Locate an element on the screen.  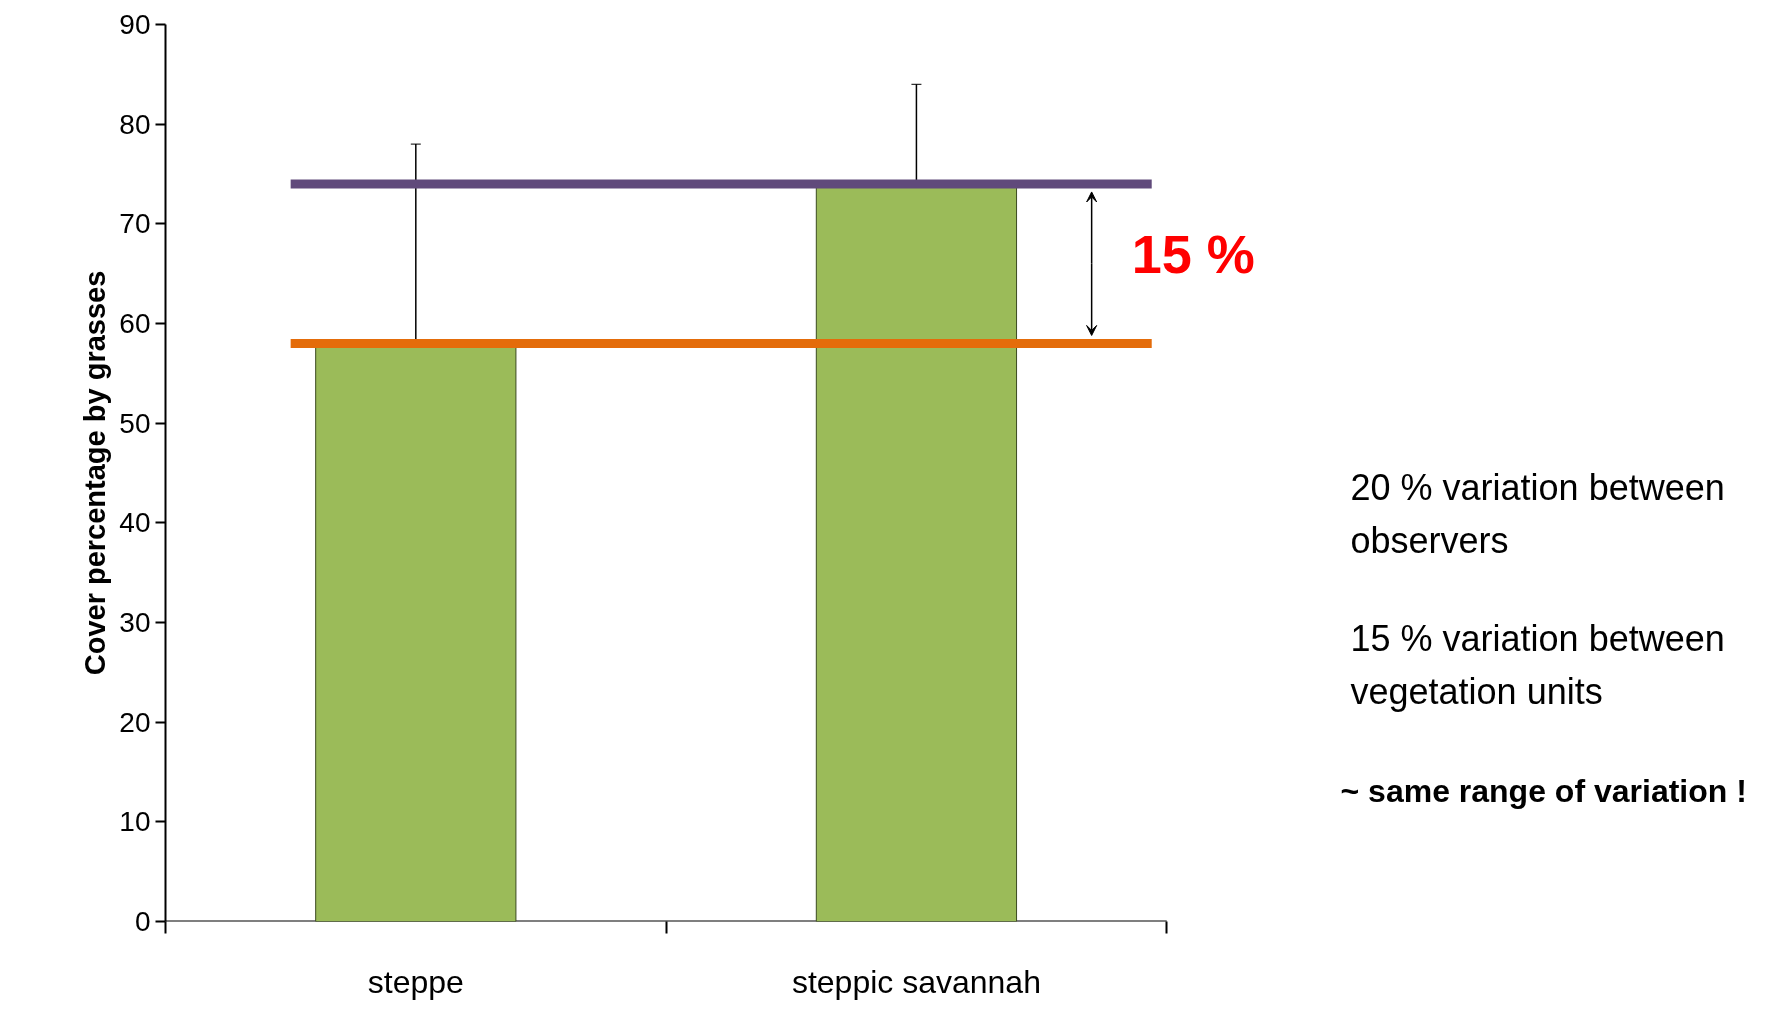
text: 15 % variation between vegetation units is located at coordinates (1537, 664).